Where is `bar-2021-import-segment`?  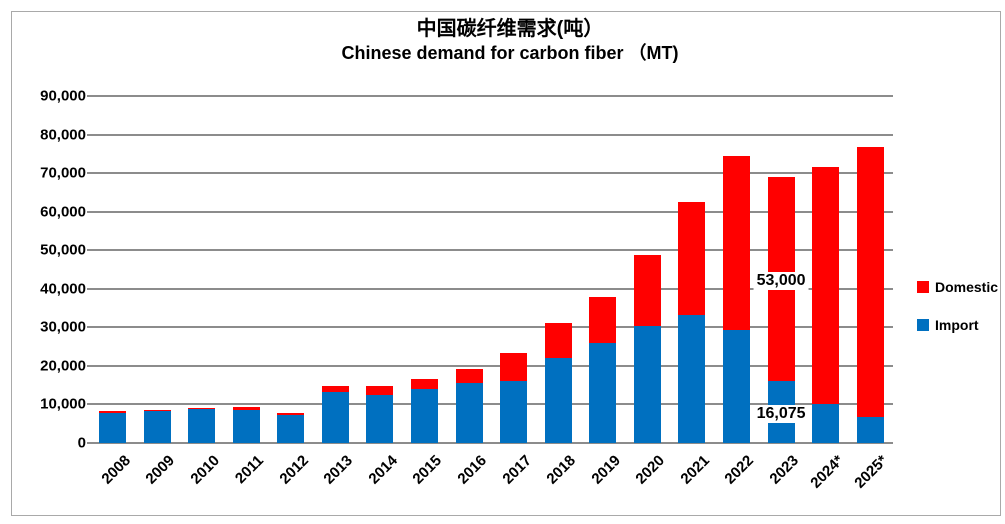
bar-2021-import-segment is located at coordinates (692, 379).